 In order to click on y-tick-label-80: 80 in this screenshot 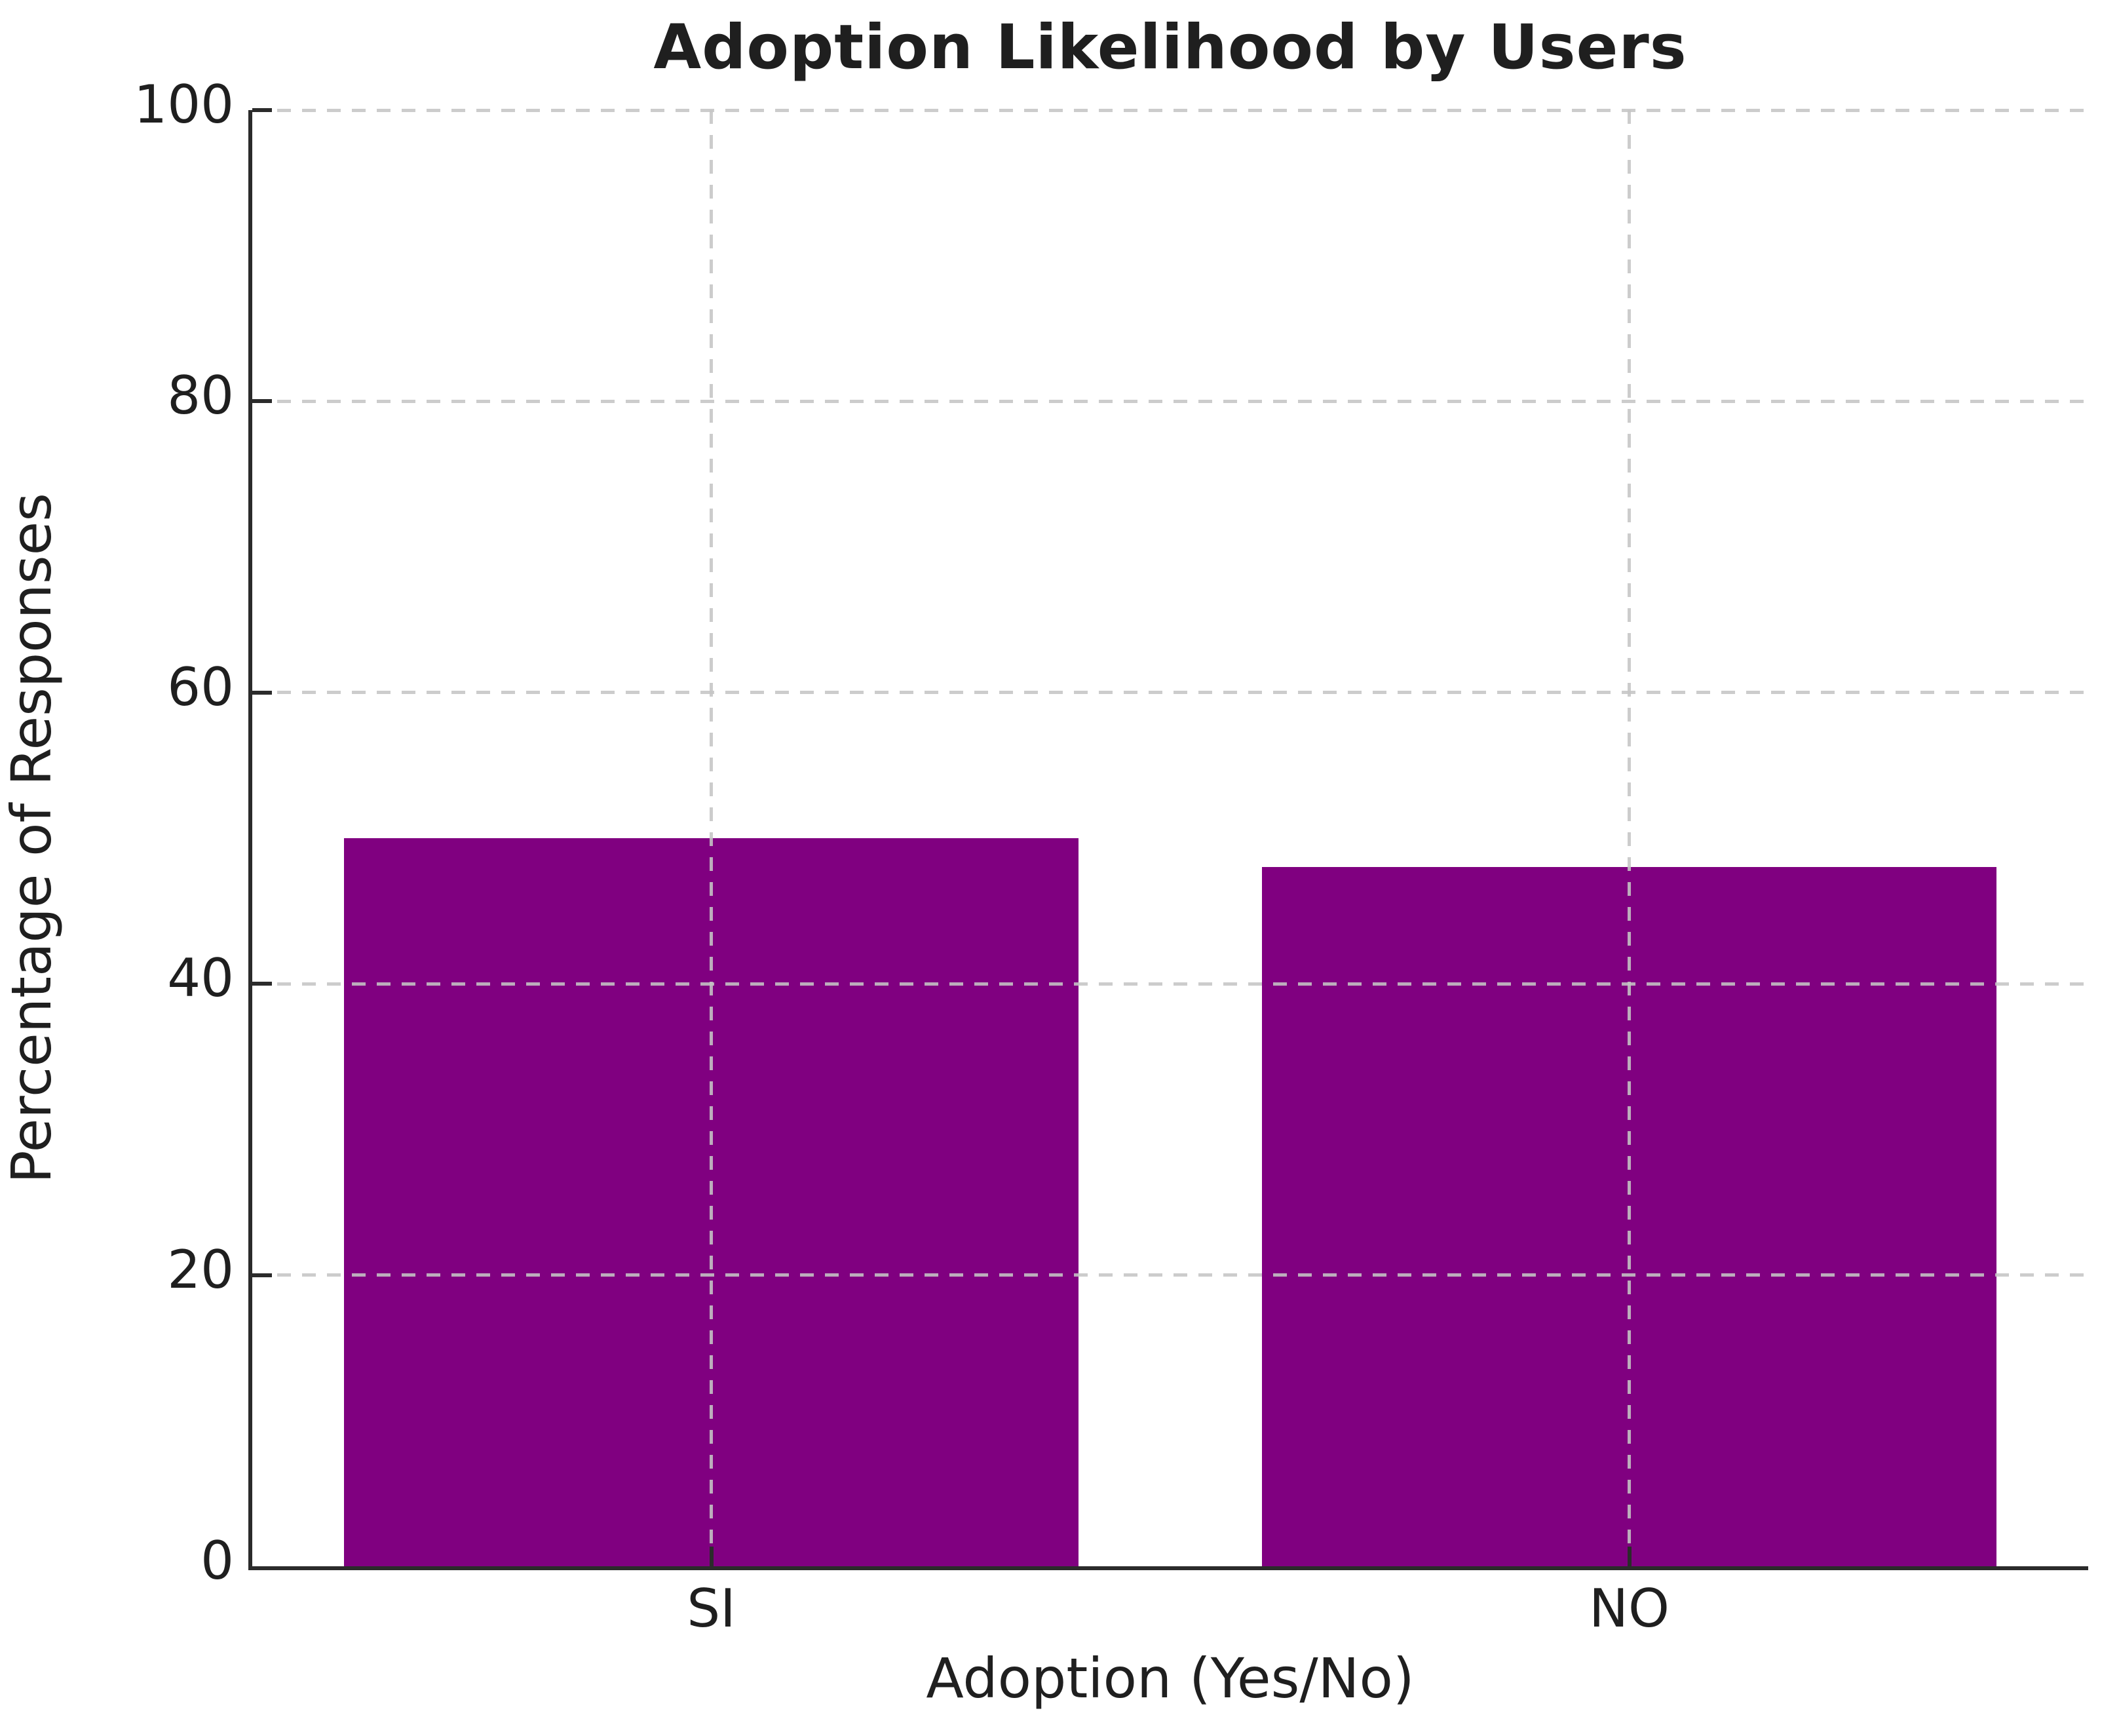, I will do `click(201, 396)`.